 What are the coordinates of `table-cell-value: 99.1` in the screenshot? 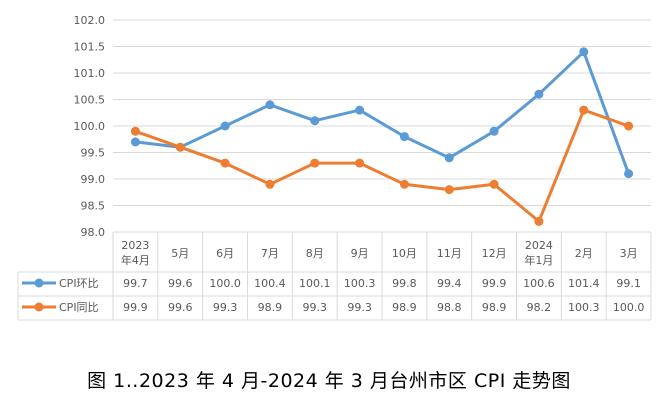 It's located at (628, 283).